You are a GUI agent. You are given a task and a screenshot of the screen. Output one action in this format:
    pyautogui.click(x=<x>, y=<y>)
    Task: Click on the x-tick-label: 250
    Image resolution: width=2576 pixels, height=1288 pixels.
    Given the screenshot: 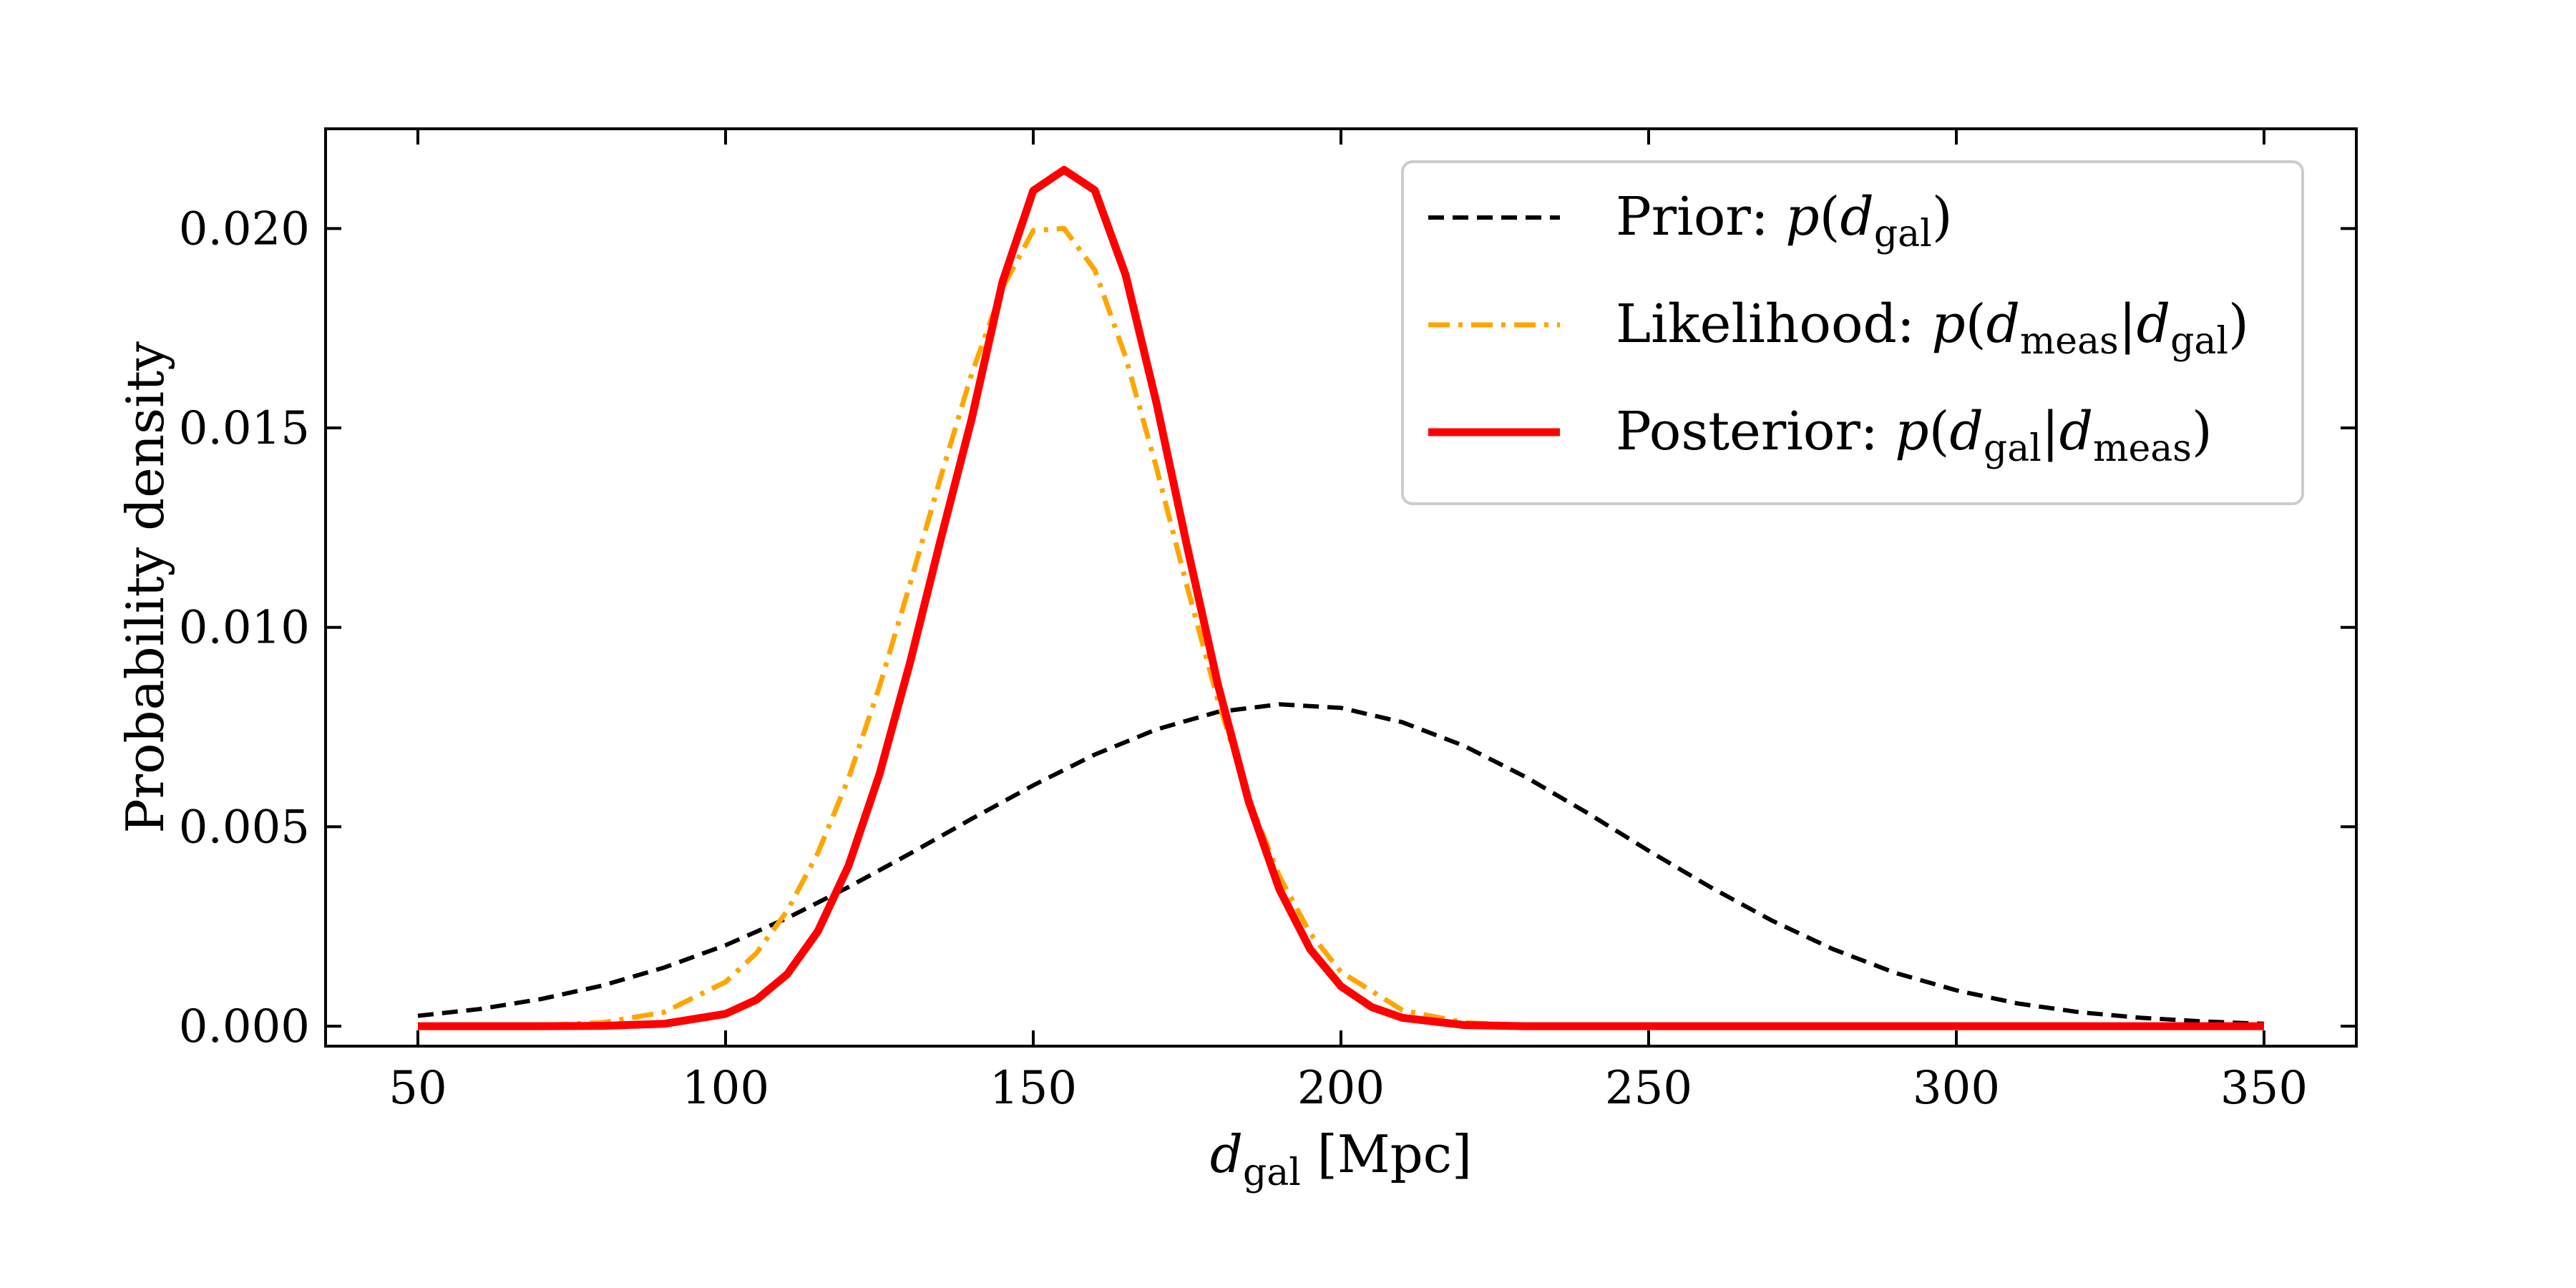 What is the action you would take?
    pyautogui.click(x=1648, y=1088)
    